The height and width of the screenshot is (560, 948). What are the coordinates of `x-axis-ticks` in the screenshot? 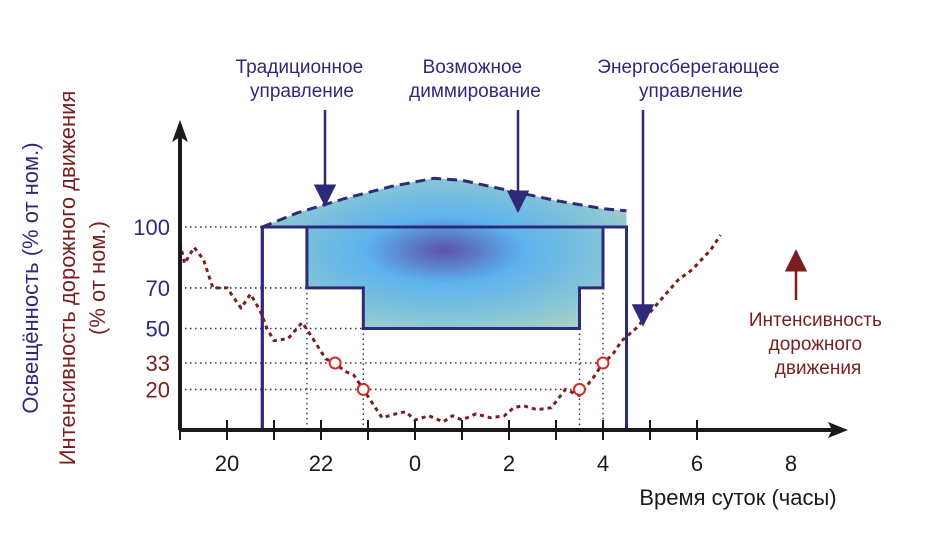 It's located at (438, 430).